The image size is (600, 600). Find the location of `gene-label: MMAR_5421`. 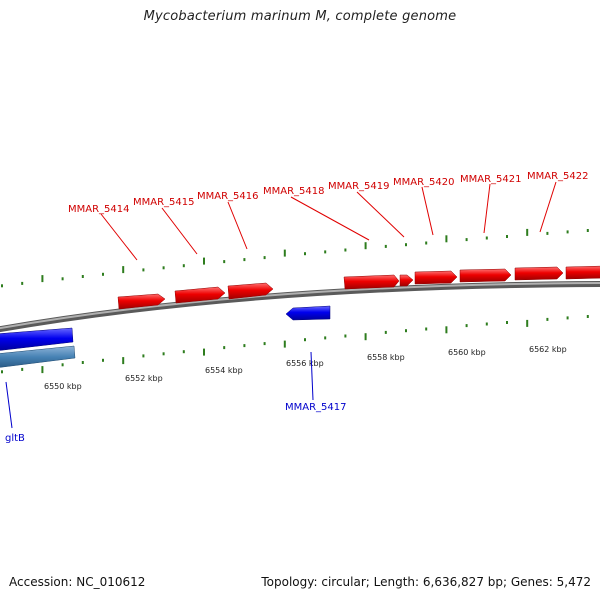

gene-label: MMAR_5421 is located at coordinates (491, 179).